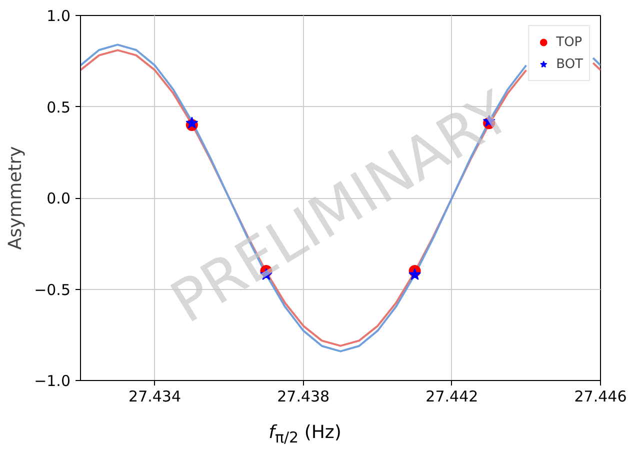 The width and height of the screenshot is (638, 459). I want to click on x-tick-label: 27.446, so click(600, 397).